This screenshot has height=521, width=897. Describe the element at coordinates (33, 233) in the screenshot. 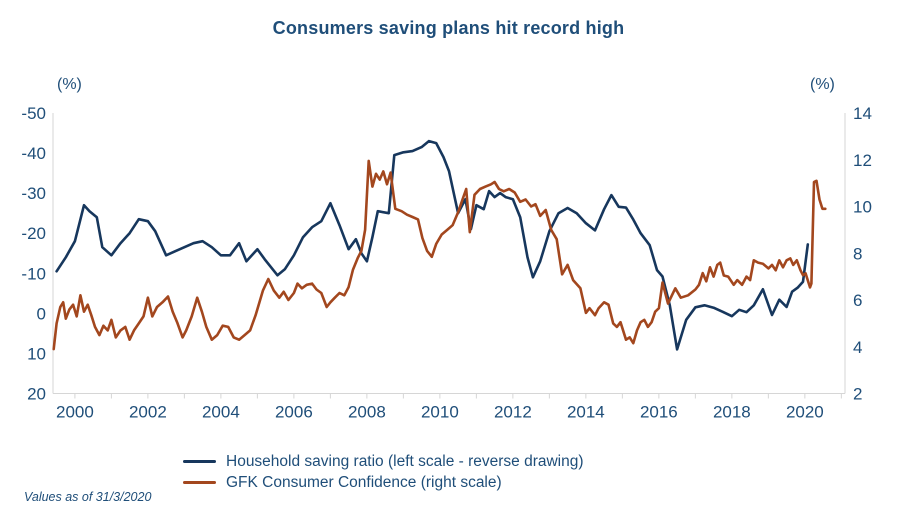

I see `left-axis-tick-label: -20` at that location.